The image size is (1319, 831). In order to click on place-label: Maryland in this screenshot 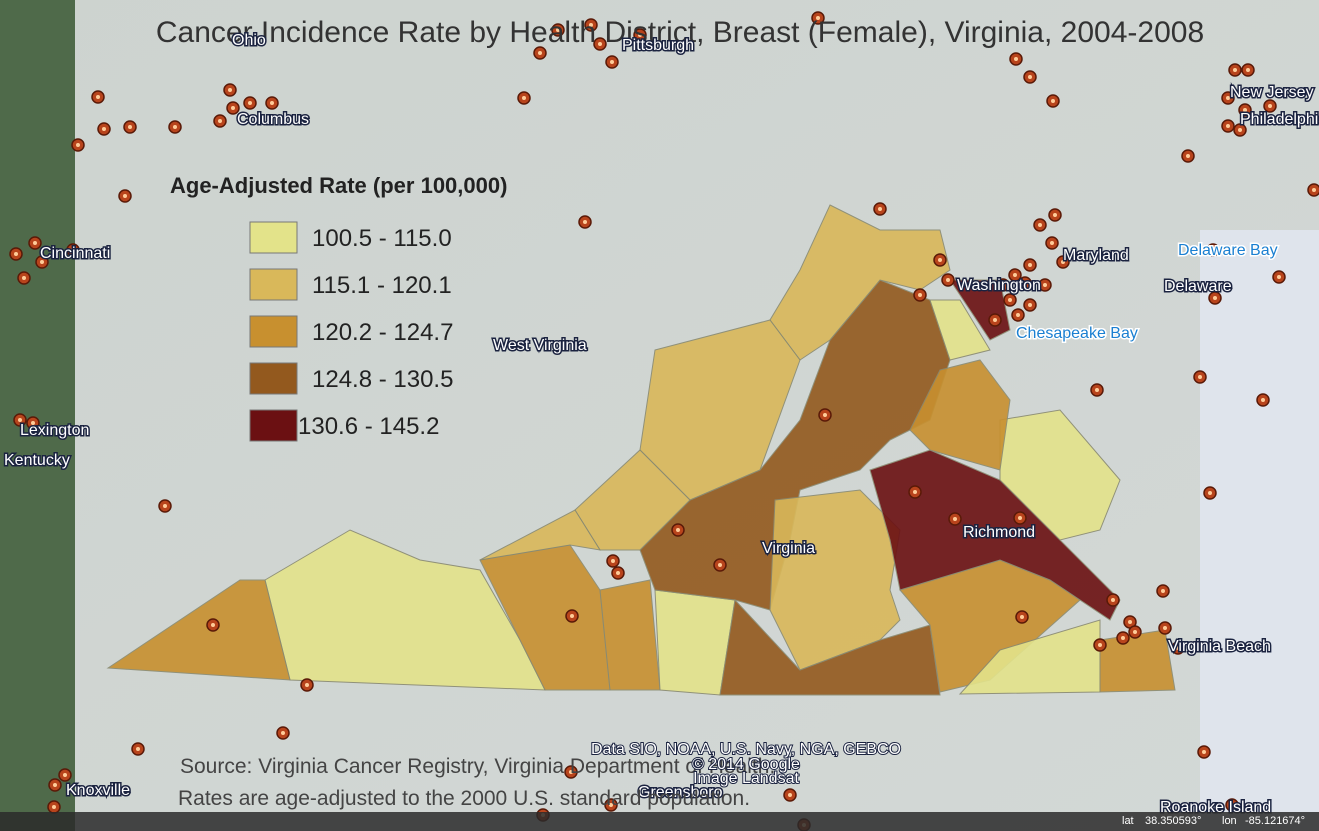, I will do `click(1096, 255)`.